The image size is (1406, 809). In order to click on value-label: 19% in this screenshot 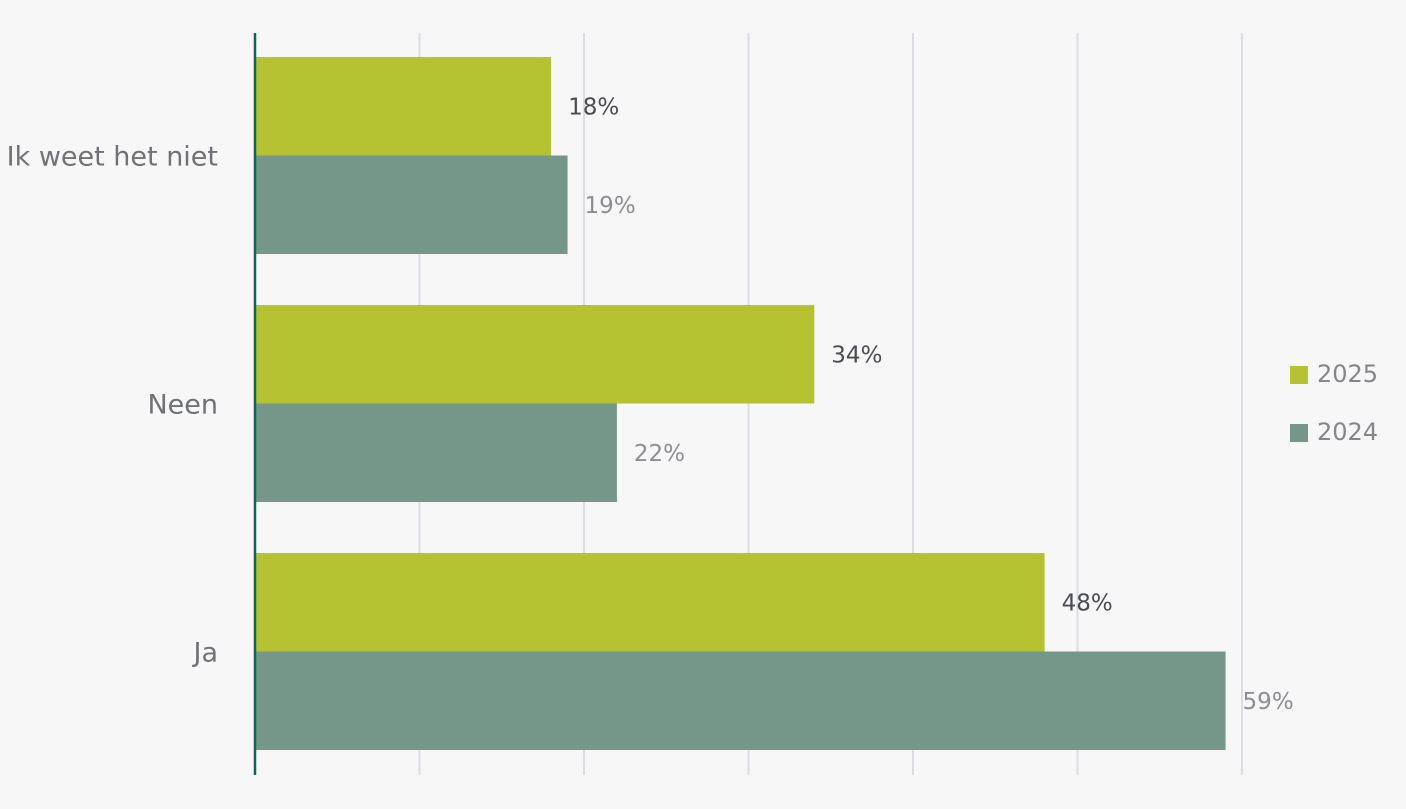, I will do `click(610, 206)`.